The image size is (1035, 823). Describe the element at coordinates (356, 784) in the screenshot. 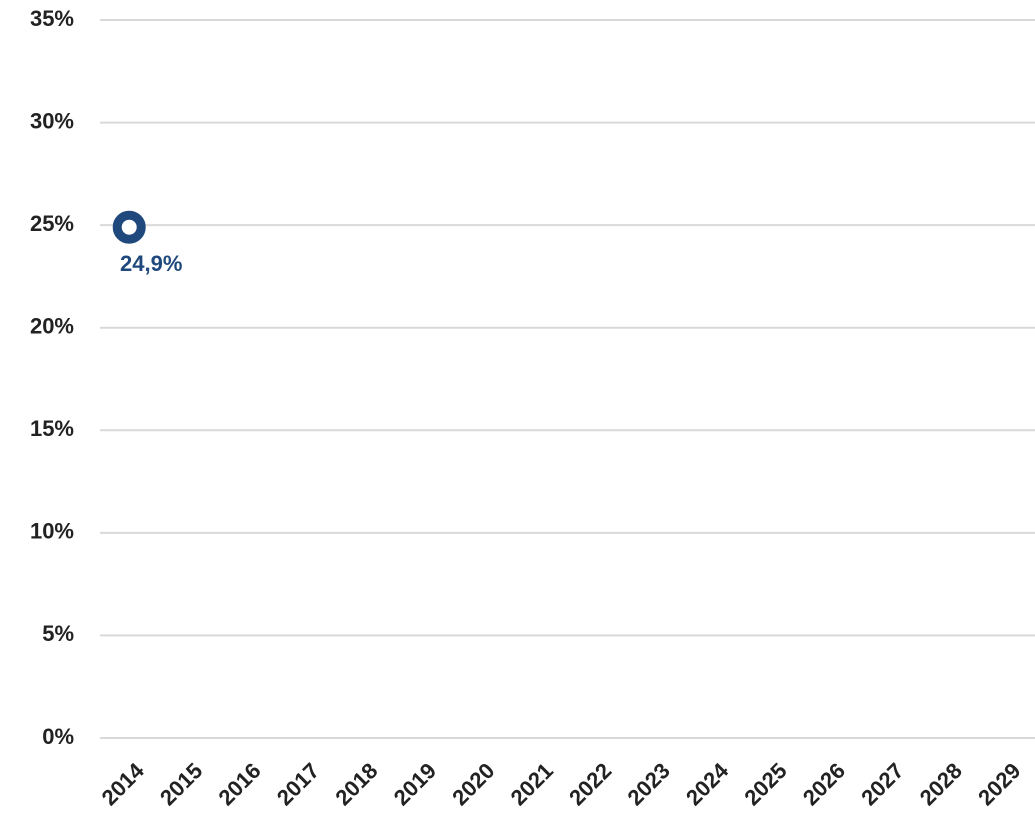

I see `x-tick-label: 2018` at that location.